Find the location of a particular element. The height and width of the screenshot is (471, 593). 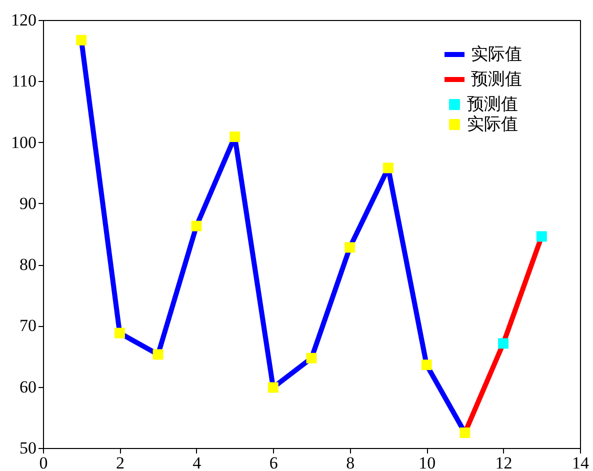

x-tick-label: 2 is located at coordinates (120, 462).